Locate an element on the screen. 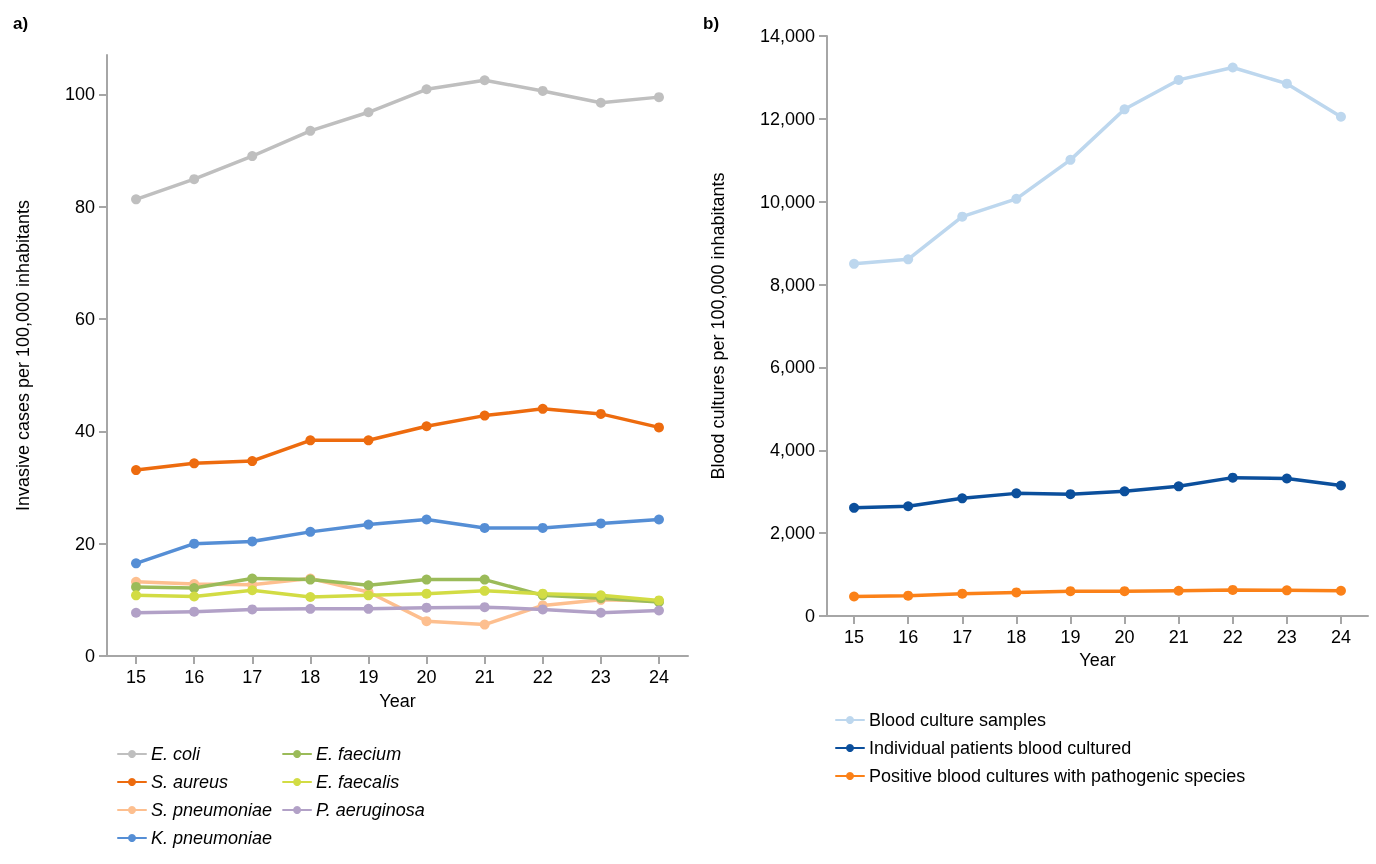 The height and width of the screenshot is (864, 1376). chart-title: a) is located at coordinates (21, 23).